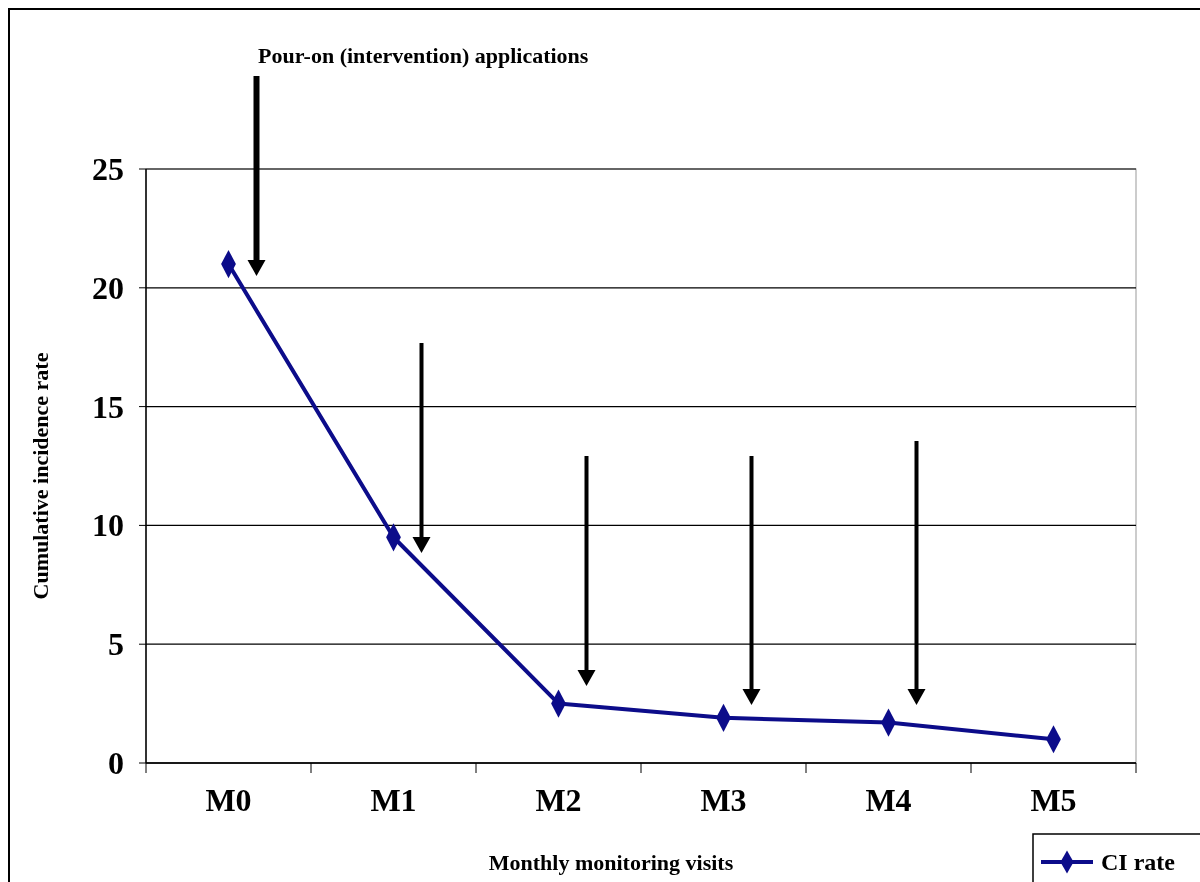  Describe the element at coordinates (558, 800) in the screenshot. I see `x-tick-label: M2` at that location.